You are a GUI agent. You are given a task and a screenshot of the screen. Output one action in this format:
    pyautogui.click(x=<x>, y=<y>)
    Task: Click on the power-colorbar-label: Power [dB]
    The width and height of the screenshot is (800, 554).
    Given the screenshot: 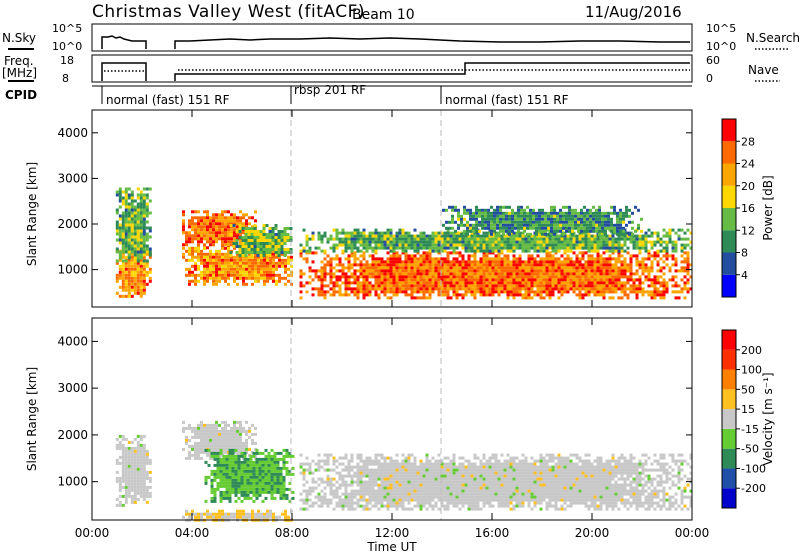 What is the action you would take?
    pyautogui.click(x=768, y=207)
    